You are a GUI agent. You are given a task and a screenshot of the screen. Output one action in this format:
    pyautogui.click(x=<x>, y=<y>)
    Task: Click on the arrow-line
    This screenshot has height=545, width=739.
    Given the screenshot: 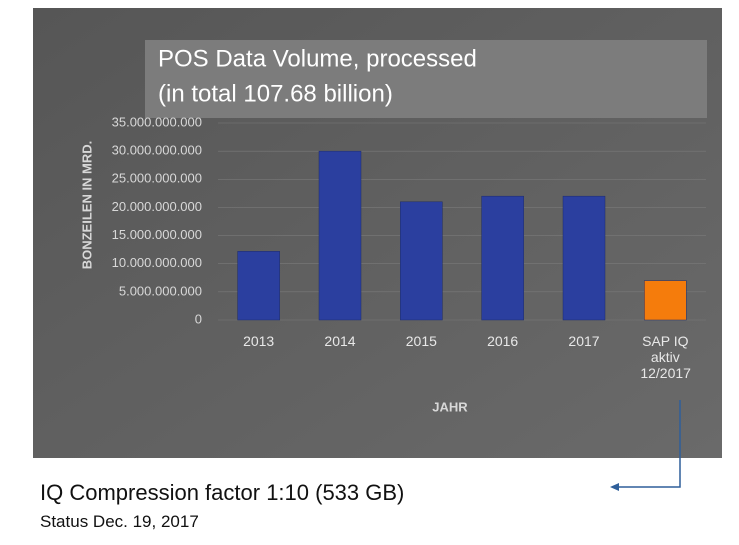 What is the action you would take?
    pyautogui.click(x=647, y=444)
    